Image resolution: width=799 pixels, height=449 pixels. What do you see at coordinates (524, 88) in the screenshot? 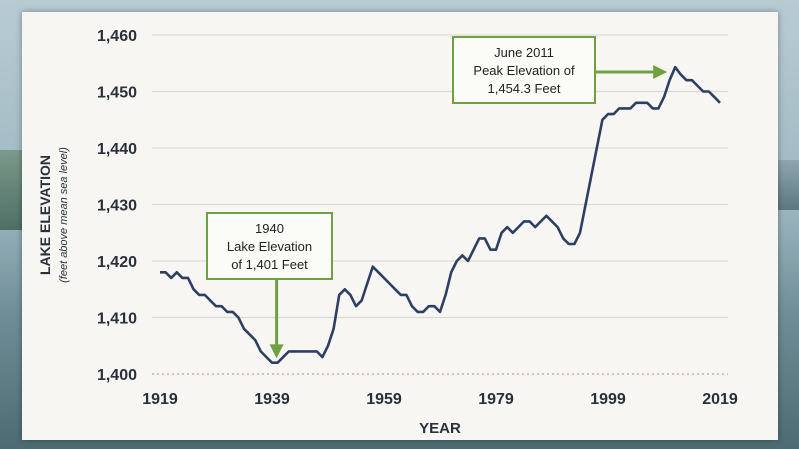
I see `annotation-text: 1,454.3 Feet` at bounding box center [524, 88].